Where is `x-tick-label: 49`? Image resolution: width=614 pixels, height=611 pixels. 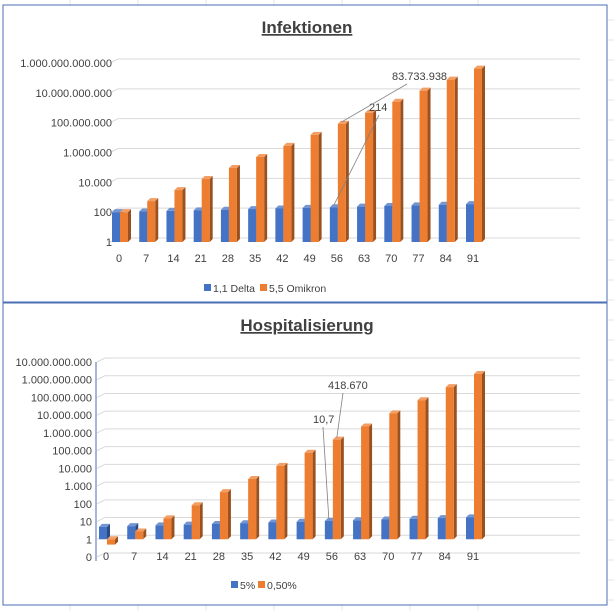 x-tick-label: 49 is located at coordinates (303, 557).